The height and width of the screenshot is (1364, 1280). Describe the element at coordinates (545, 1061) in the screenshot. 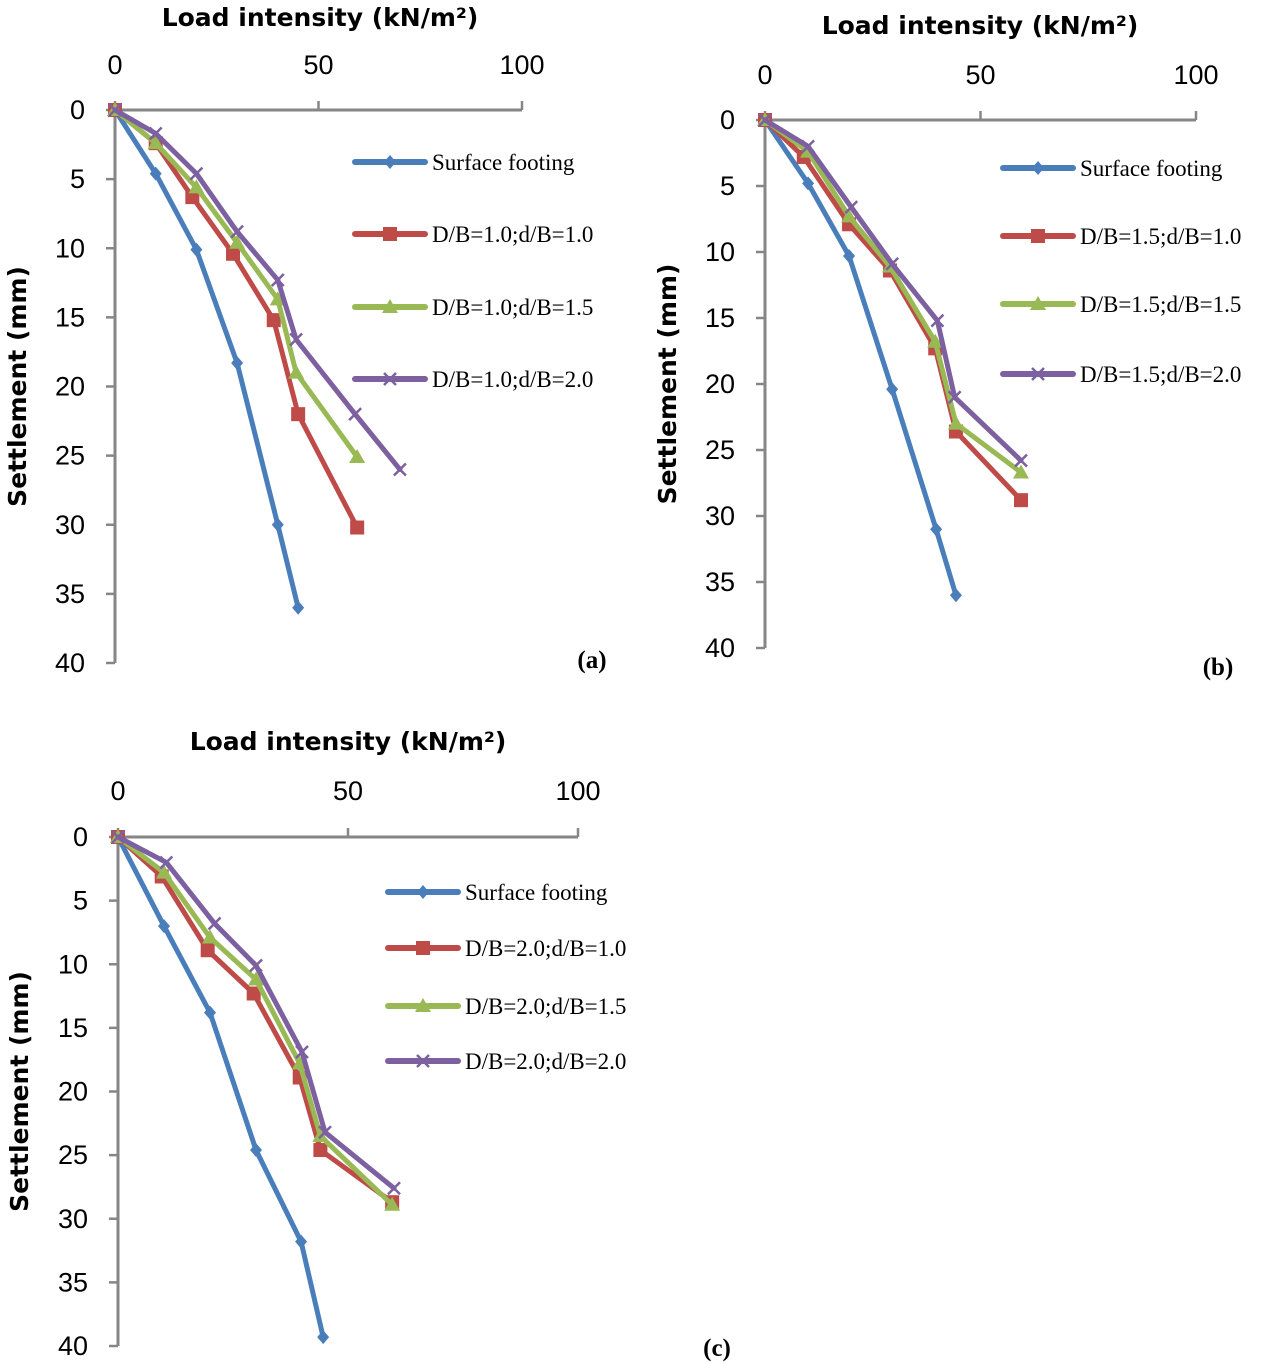

I see `legend-label: D/B=2.0;d/B=2.0` at that location.